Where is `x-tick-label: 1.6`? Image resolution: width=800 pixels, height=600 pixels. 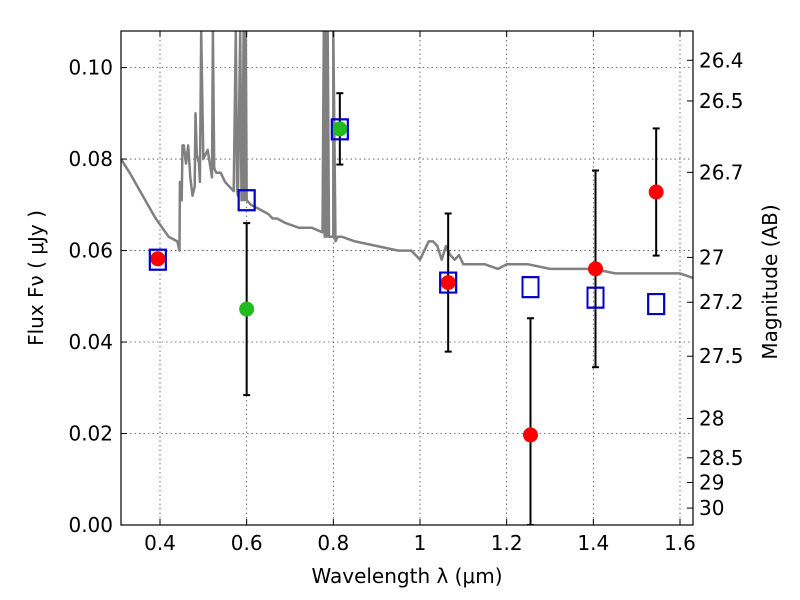
x-tick-label: 1.6 is located at coordinates (680, 543).